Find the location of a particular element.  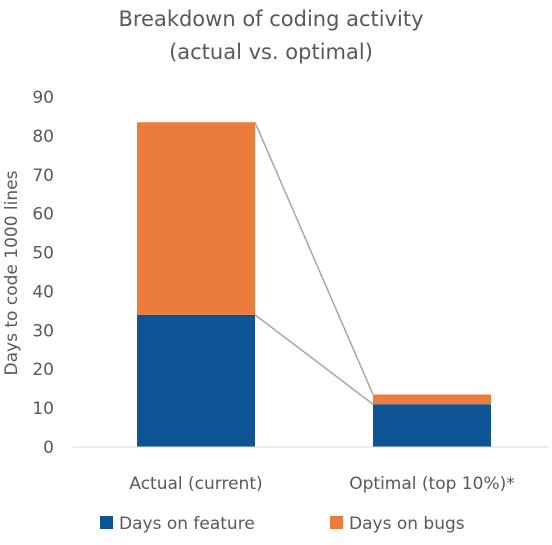

legend-label: Days on bugs is located at coordinates (407, 524).